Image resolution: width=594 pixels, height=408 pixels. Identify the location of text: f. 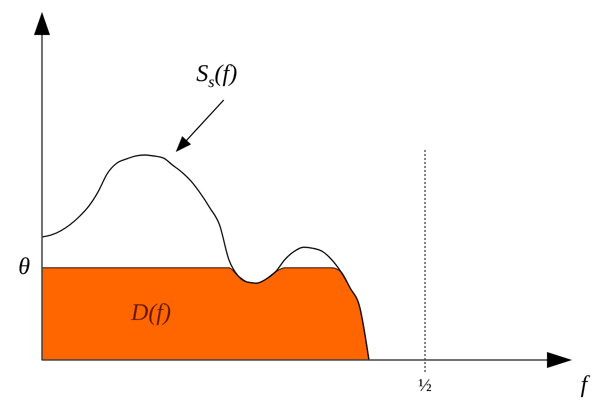
(585, 385).